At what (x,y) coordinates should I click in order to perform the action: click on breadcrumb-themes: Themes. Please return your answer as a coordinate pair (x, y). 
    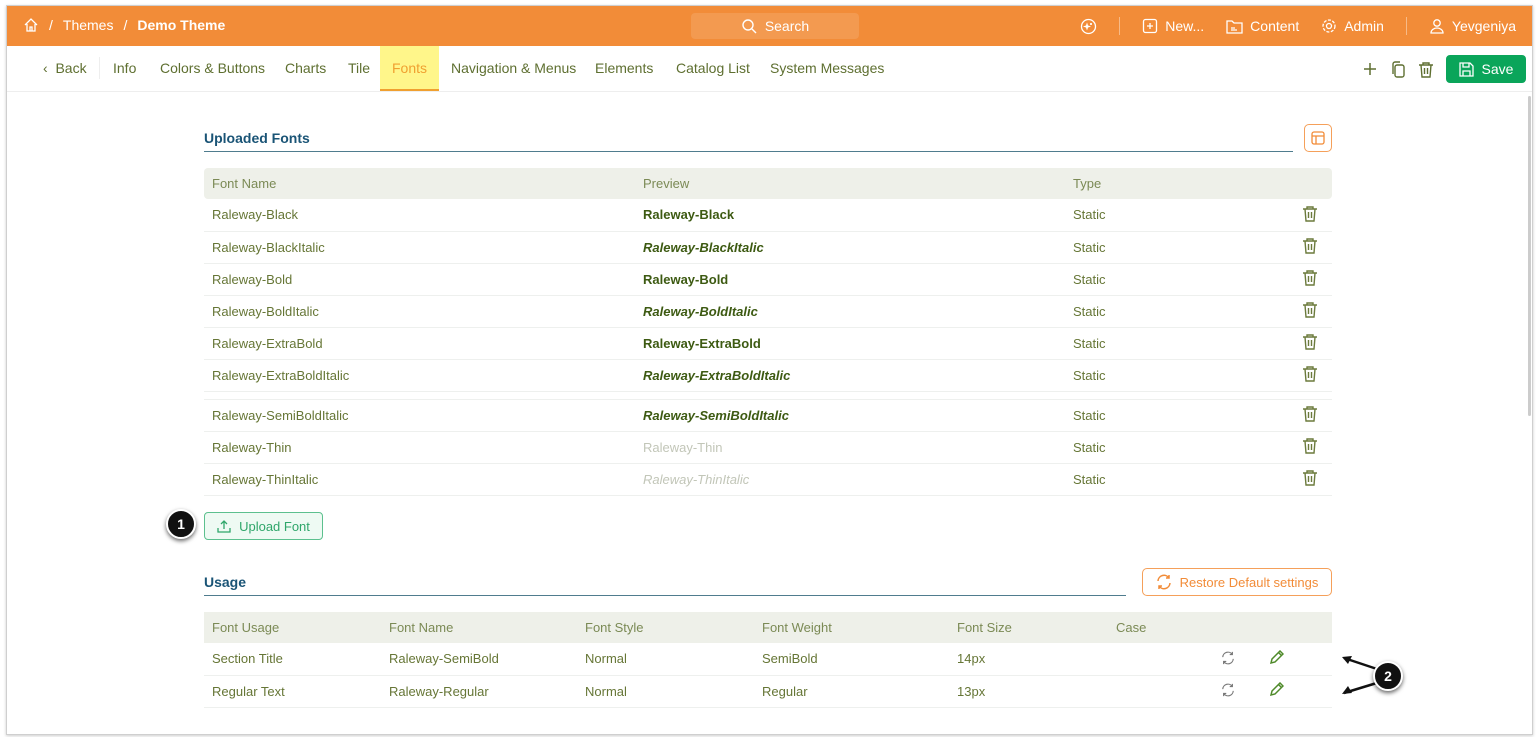
    Looking at the image, I should click on (88, 25).